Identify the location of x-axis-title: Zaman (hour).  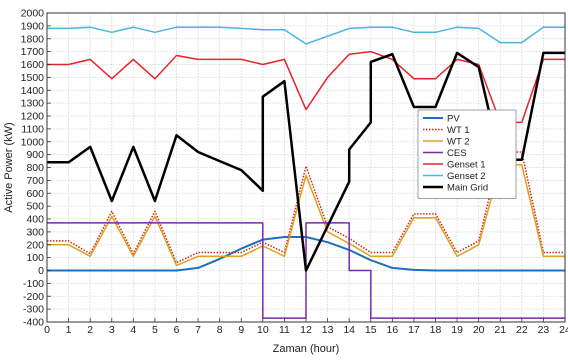
(306, 349).